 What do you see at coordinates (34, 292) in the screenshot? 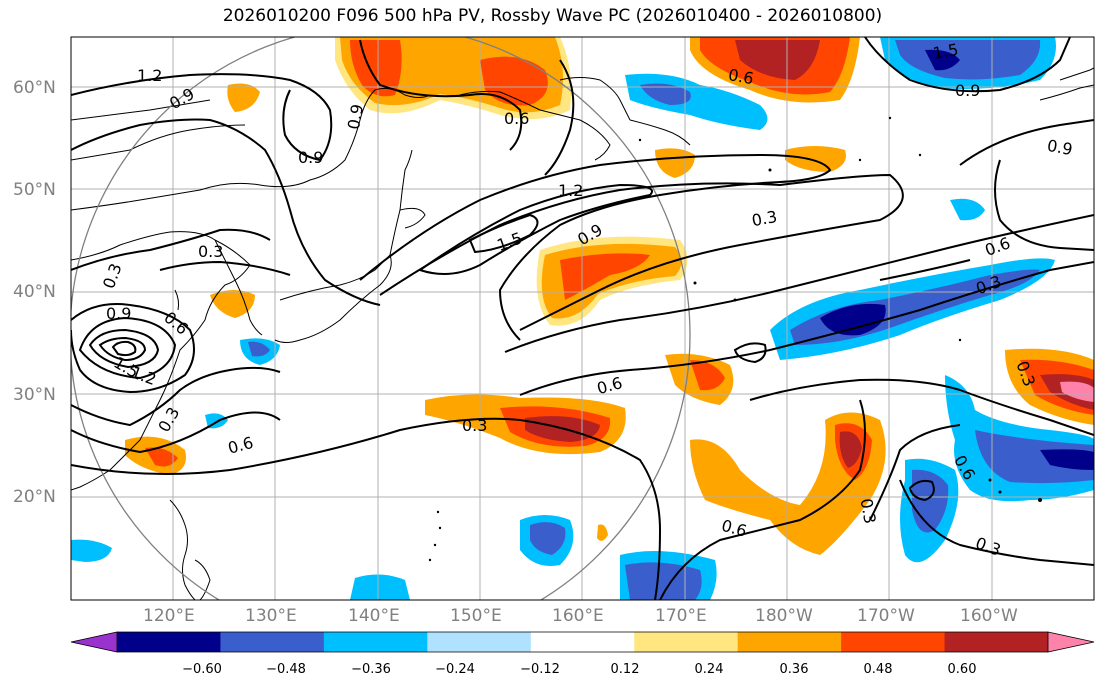
I see `lat-label: 40°N` at bounding box center [34, 292].